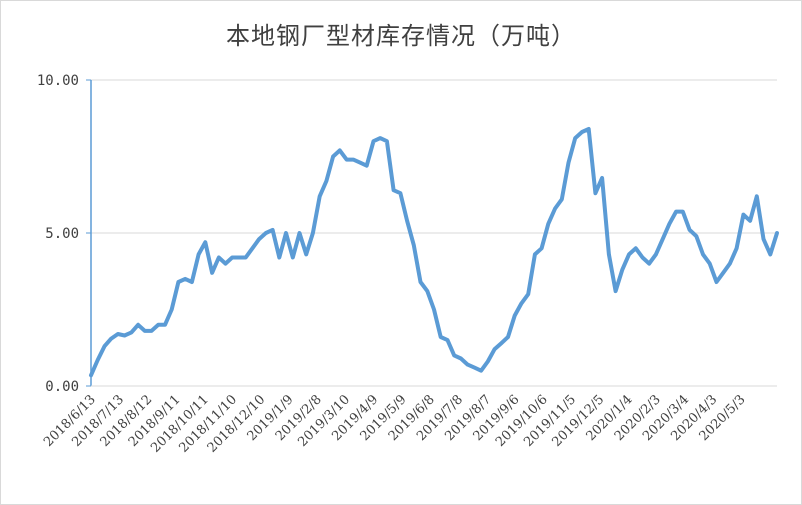  Describe the element at coordinates (62, 387) in the screenshot. I see `y-tick-label: 0.00` at that location.